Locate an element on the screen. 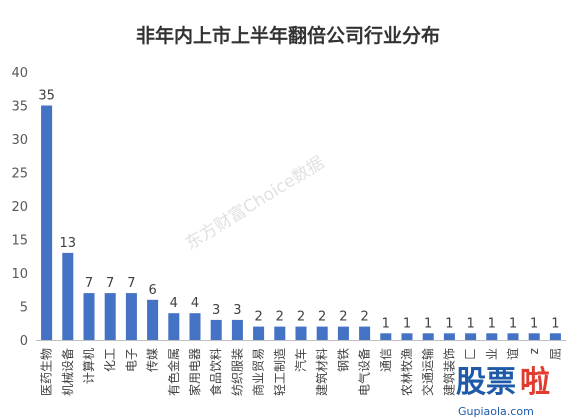 Image resolution: width=576 pixels, height=418 pixels. x-tick-label: 匚 is located at coordinates (471, 354).